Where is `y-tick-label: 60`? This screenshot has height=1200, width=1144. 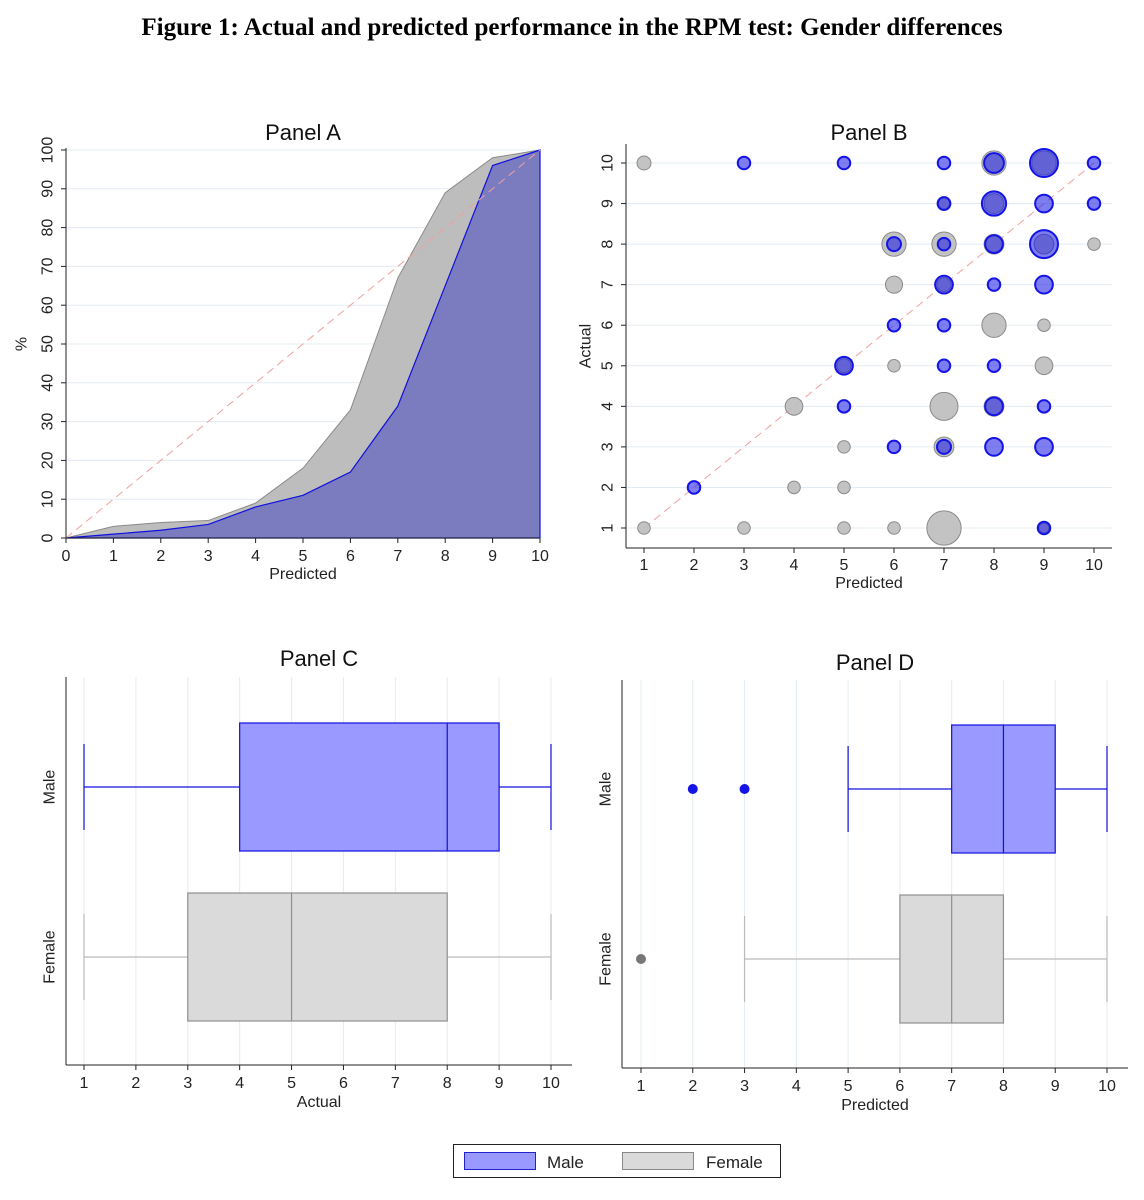
y-tick-label: 60 is located at coordinates (48, 305).